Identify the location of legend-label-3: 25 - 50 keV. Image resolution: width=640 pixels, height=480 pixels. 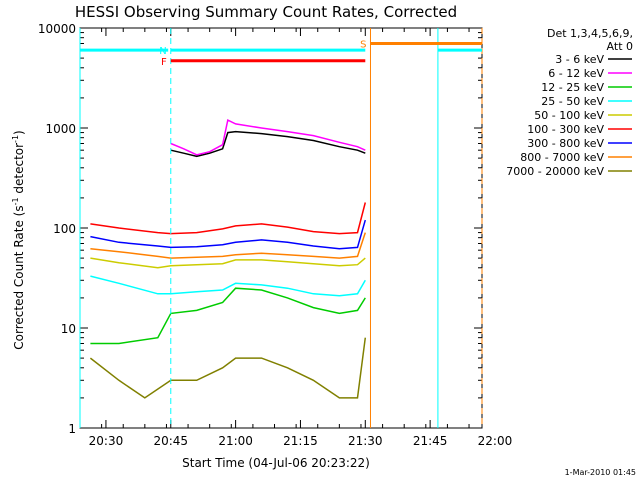
(572, 101).